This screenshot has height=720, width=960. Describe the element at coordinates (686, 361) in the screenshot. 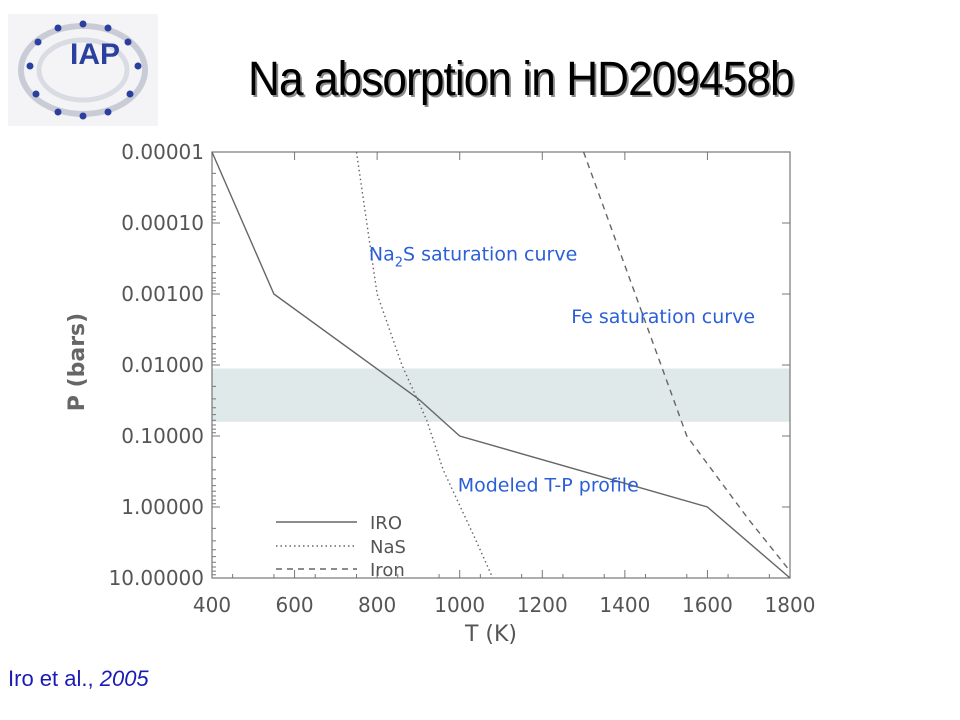

I see `series-line-iron` at that location.